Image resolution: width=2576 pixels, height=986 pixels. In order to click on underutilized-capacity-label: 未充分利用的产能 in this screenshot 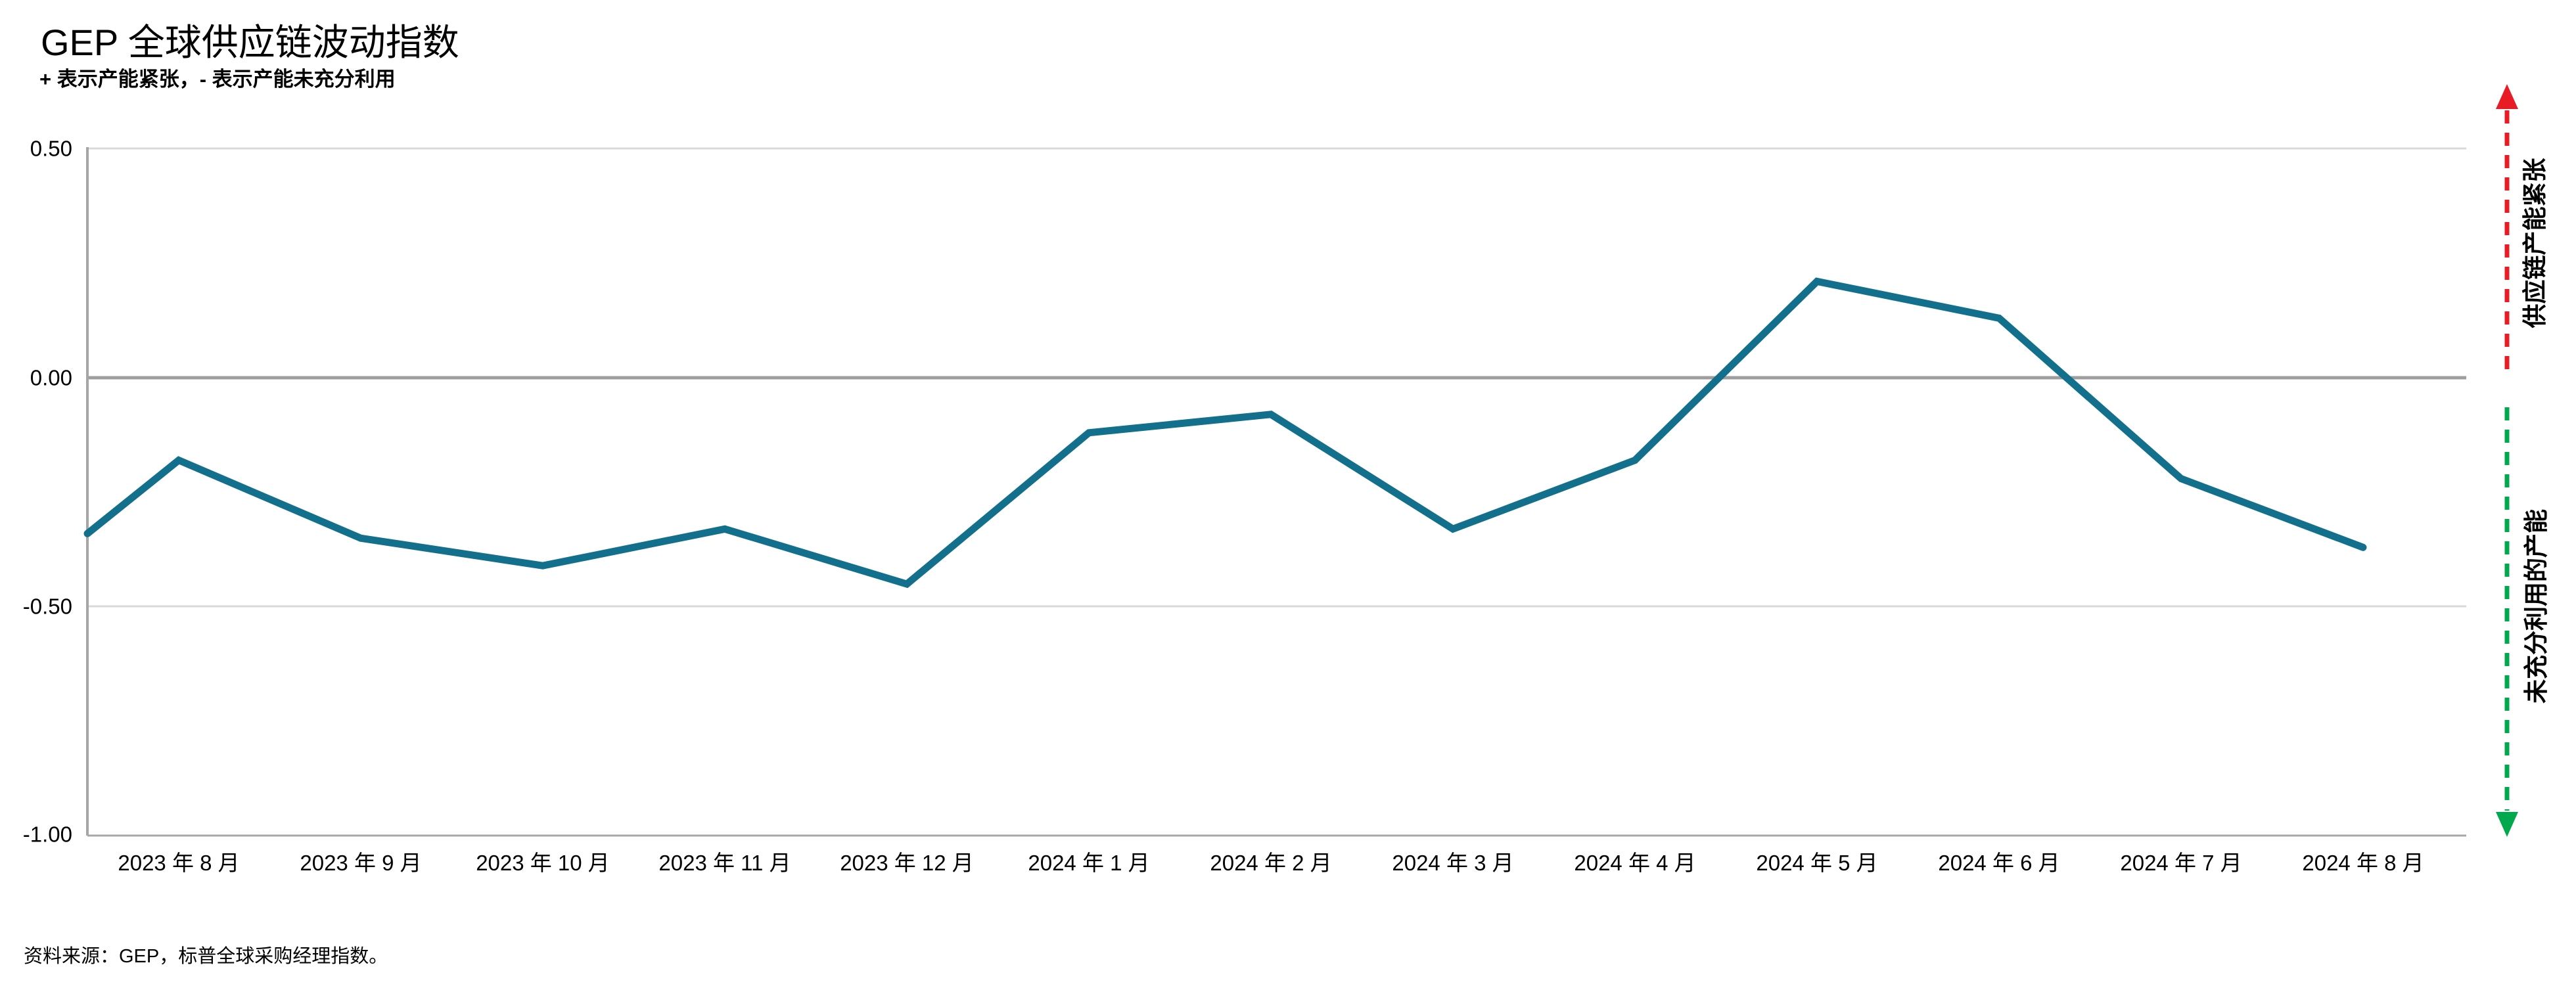, I will do `click(2537, 607)`.